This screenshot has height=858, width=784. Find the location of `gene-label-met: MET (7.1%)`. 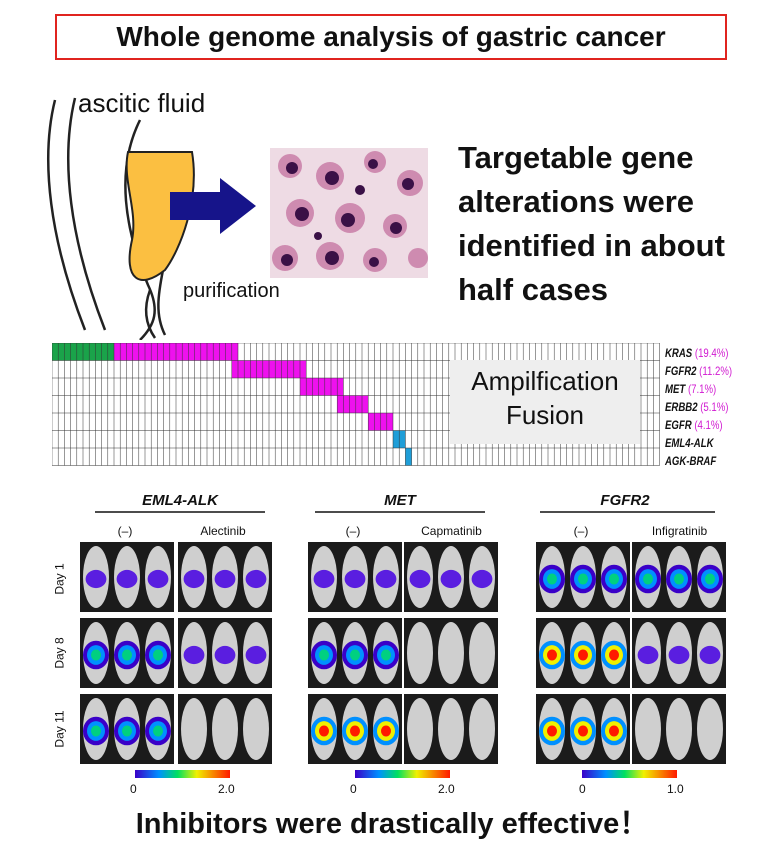

gene-label-met: MET (7.1%) is located at coordinates (691, 389).